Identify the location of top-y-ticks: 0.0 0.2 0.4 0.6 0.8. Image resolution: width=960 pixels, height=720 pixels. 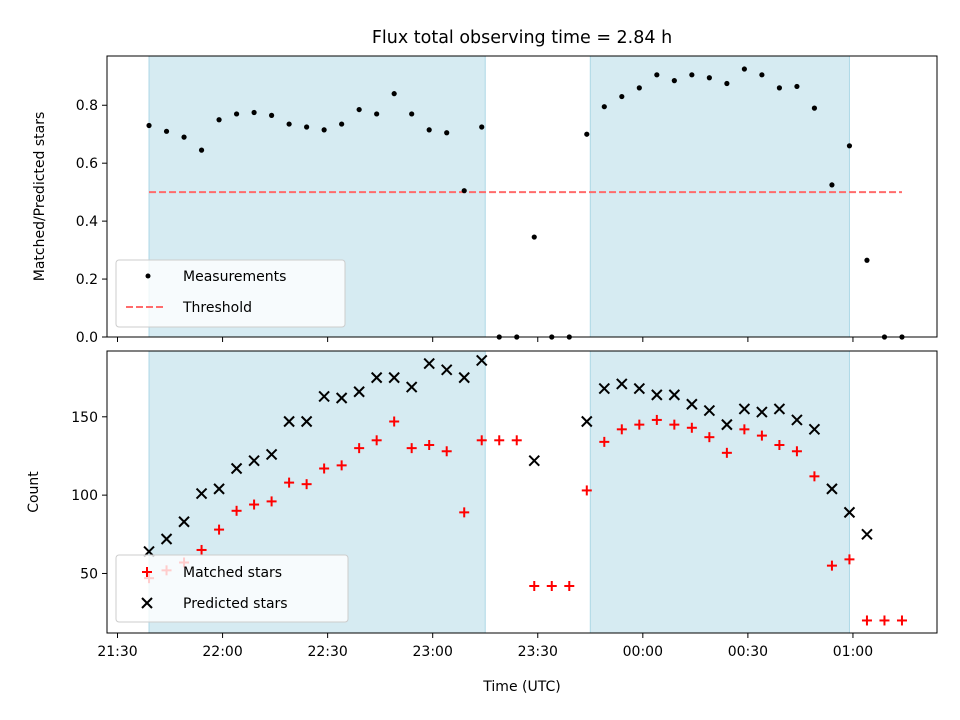
(91, 222).